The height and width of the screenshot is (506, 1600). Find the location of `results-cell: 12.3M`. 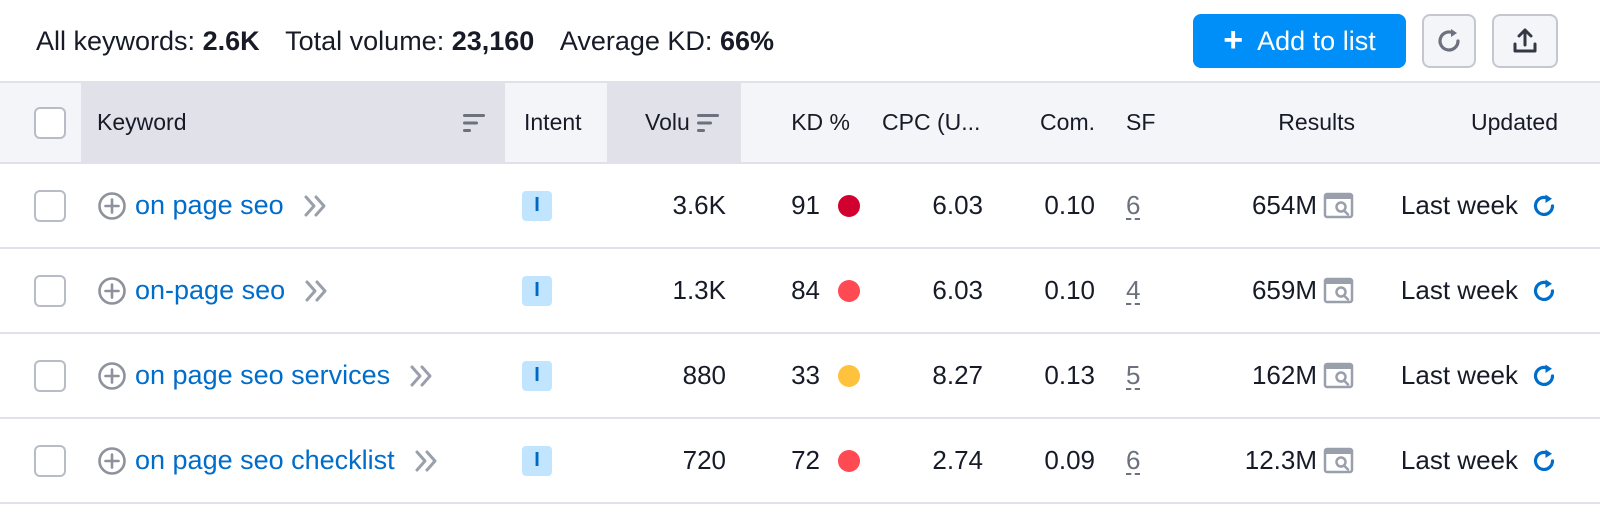

results-cell: 12.3M is located at coordinates (1277, 460).